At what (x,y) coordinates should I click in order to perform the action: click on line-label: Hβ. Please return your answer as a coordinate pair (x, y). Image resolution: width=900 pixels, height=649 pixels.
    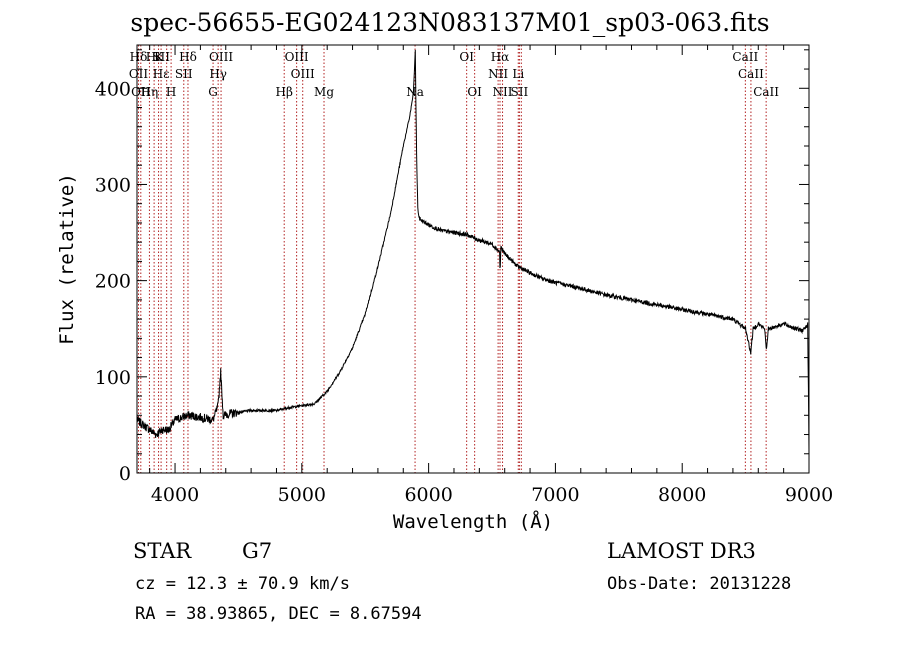
    Looking at the image, I should click on (284, 92).